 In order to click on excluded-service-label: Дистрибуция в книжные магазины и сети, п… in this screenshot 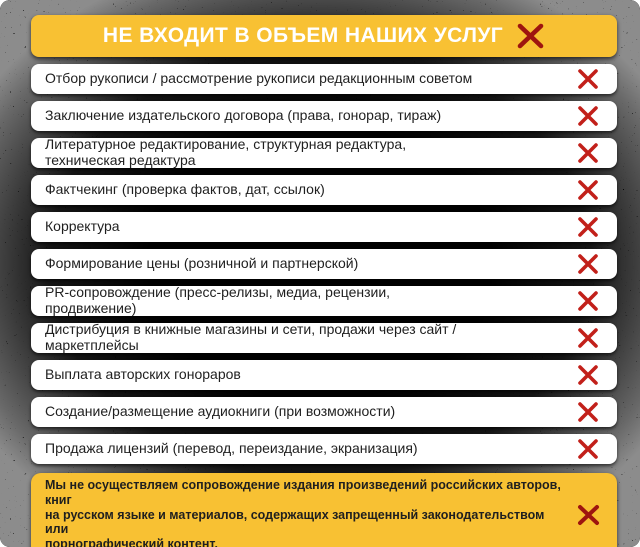, I will do `click(251, 337)`.